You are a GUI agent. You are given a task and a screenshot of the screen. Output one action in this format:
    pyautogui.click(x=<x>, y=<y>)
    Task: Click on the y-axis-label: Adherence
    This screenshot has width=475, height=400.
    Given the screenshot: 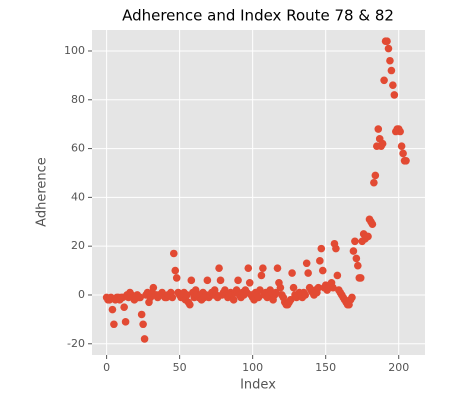 What is the action you would take?
    pyautogui.click(x=42, y=192)
    